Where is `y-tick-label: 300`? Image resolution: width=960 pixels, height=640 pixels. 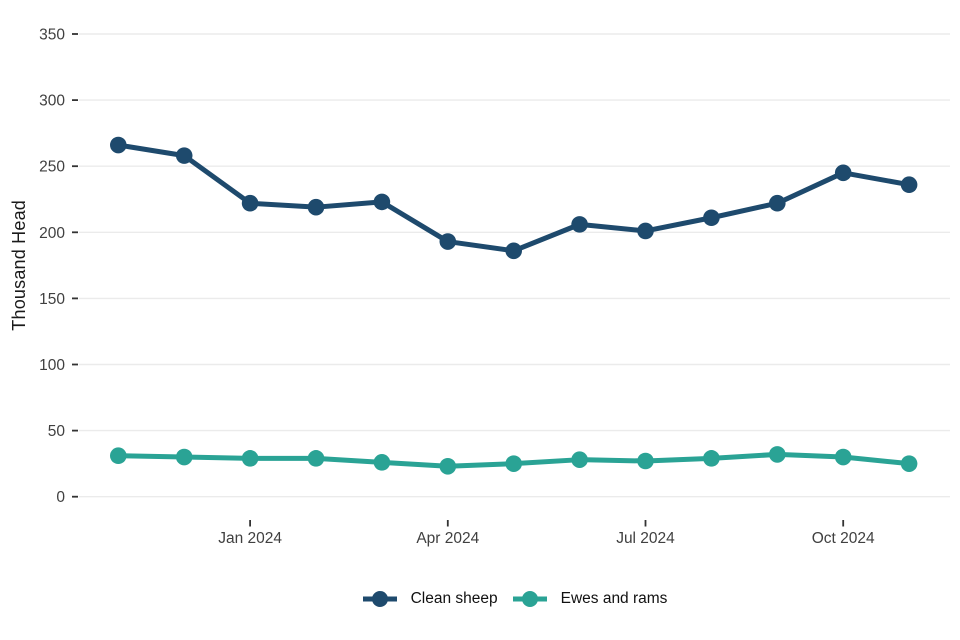 y-tick-label: 300 is located at coordinates (52, 101).